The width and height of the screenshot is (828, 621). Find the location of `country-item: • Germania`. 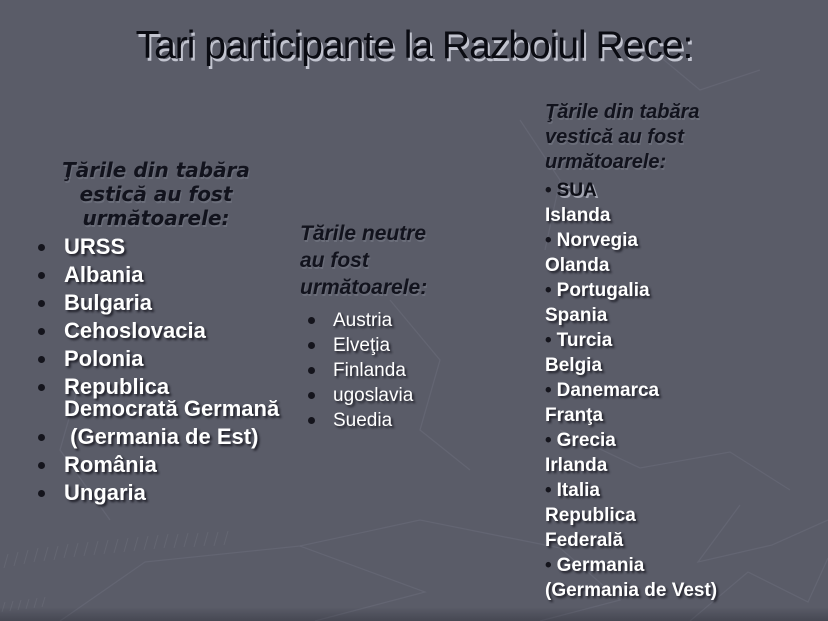

country-item: • Germania is located at coordinates (595, 565).